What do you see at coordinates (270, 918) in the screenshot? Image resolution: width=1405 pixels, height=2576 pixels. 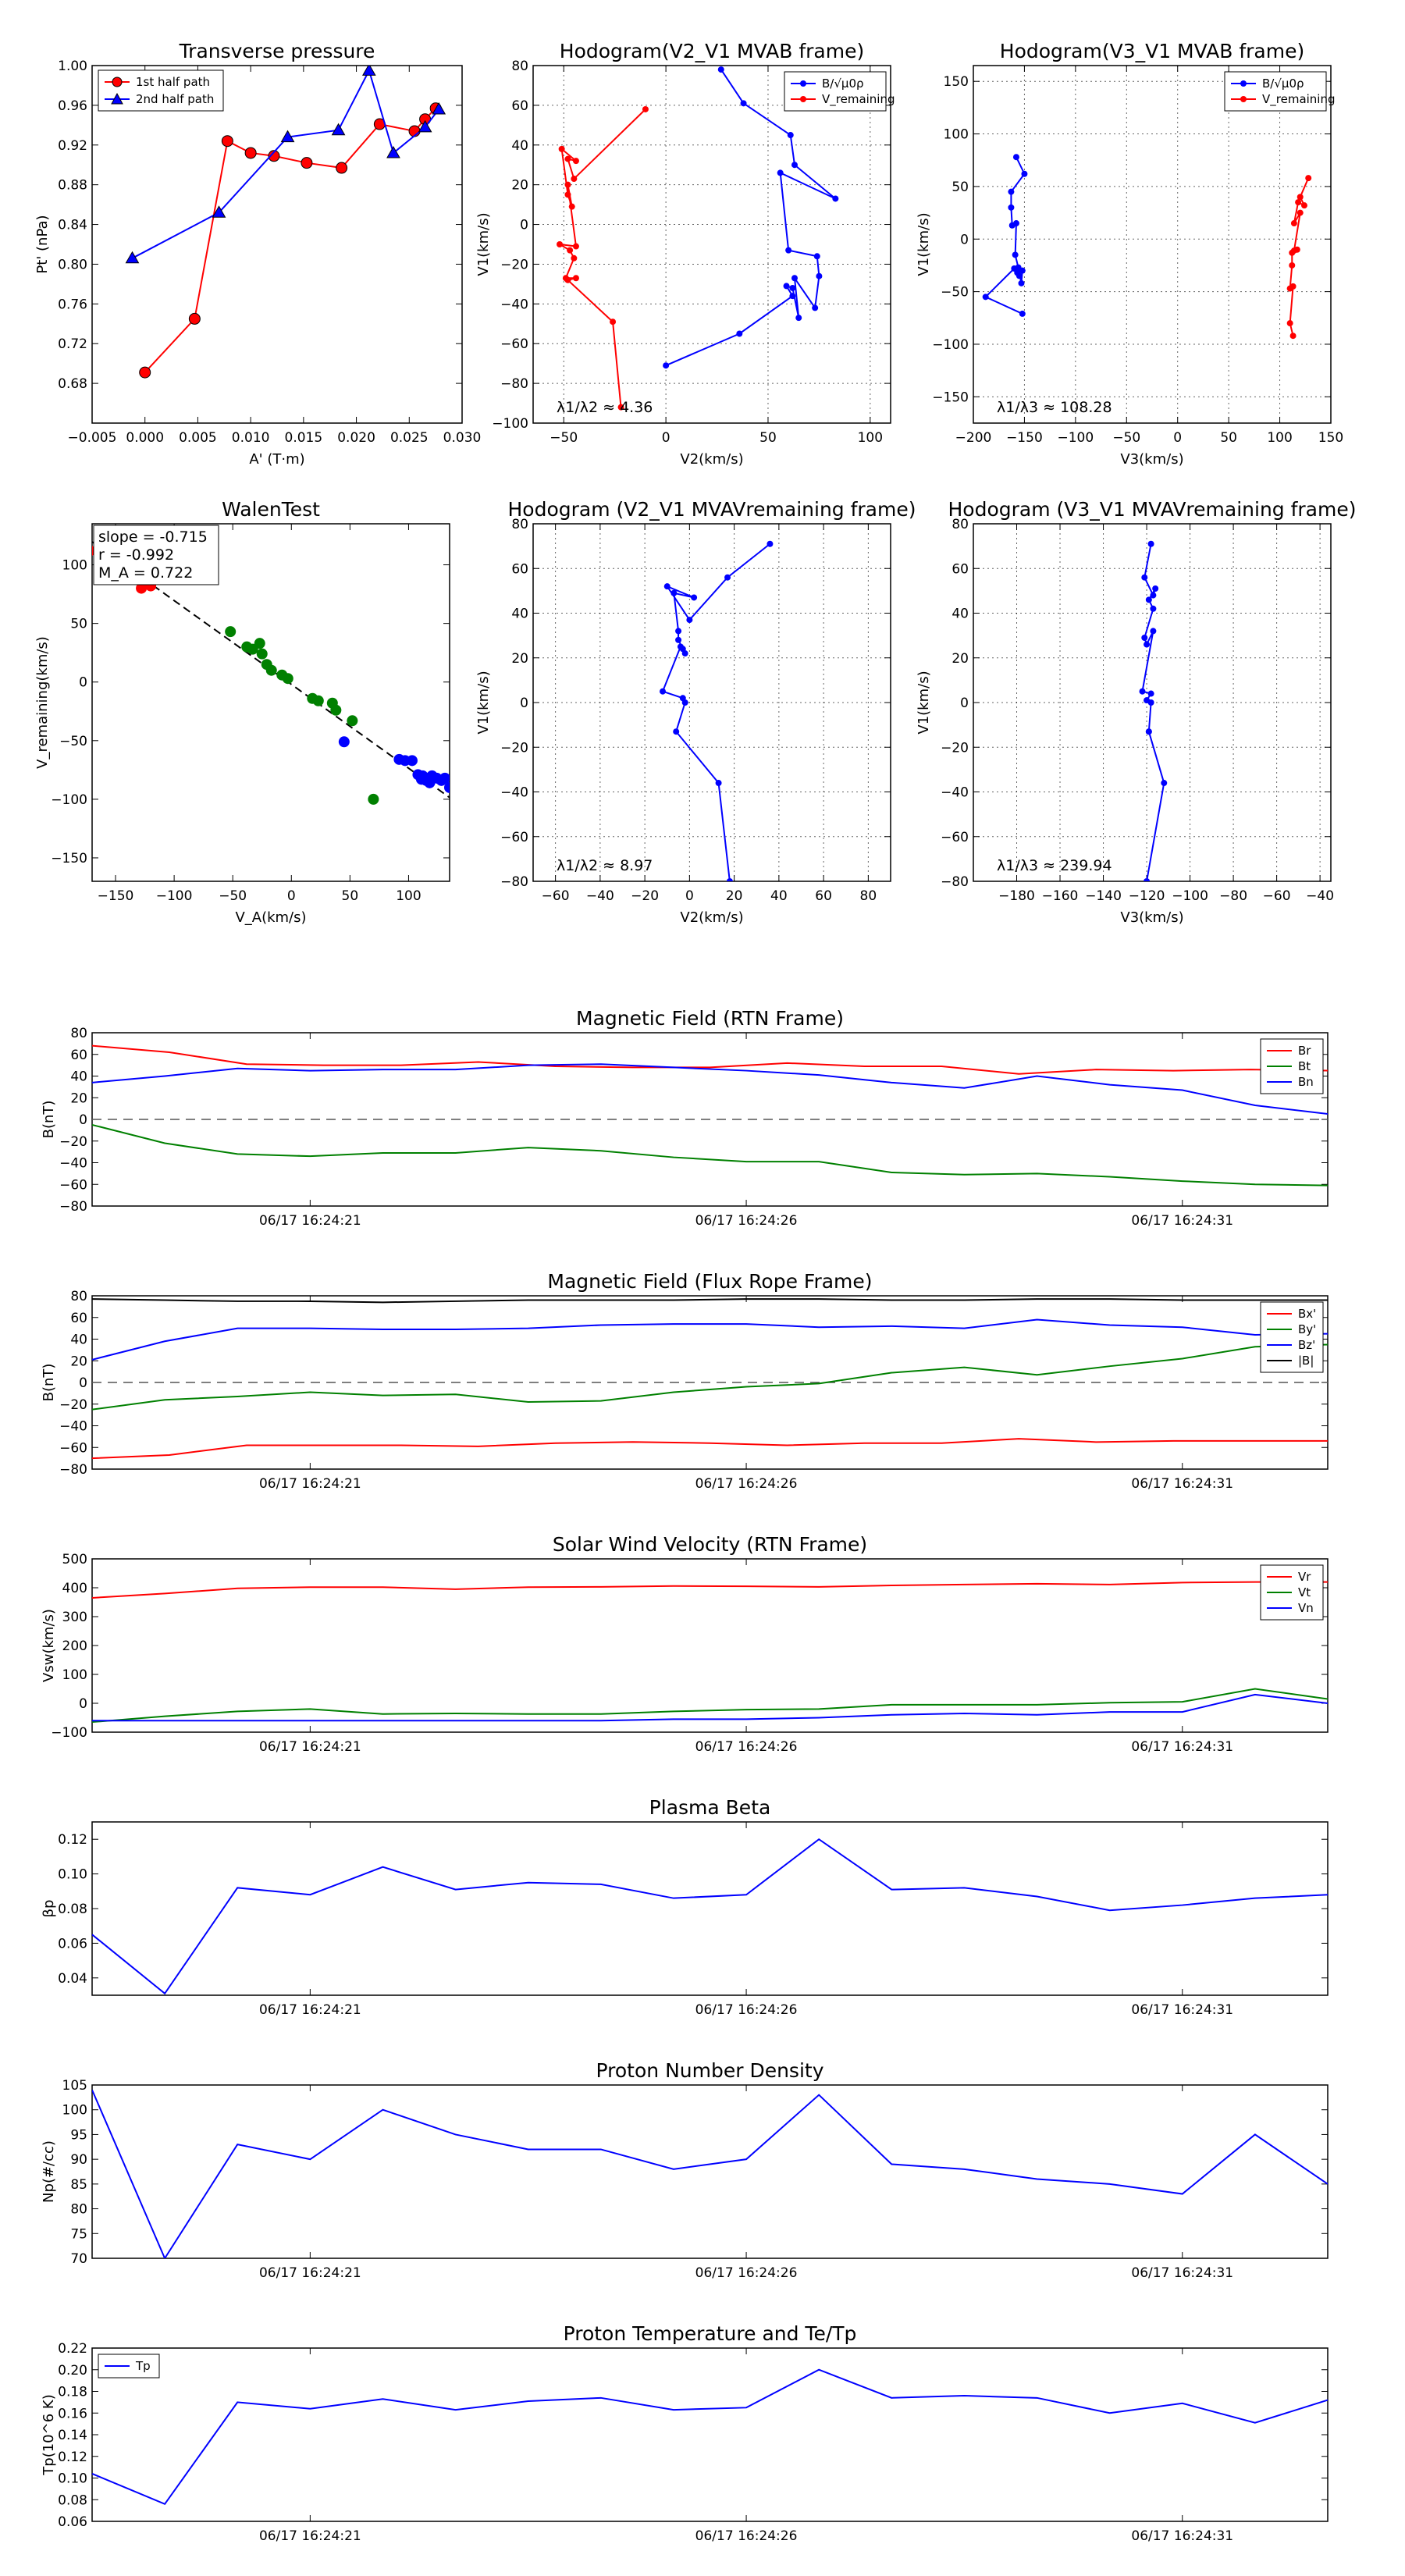 I see `x-axis-label: V_A(km/s)` at bounding box center [270, 918].